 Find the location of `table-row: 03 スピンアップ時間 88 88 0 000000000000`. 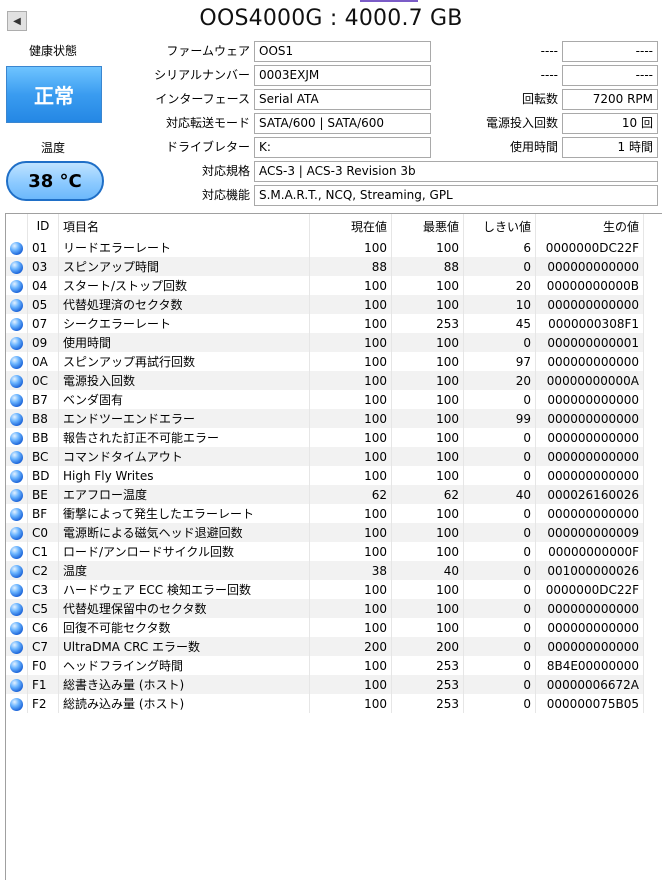

table-row: 03 スピンアップ時間 88 88 0 000000000000 is located at coordinates (325, 266).